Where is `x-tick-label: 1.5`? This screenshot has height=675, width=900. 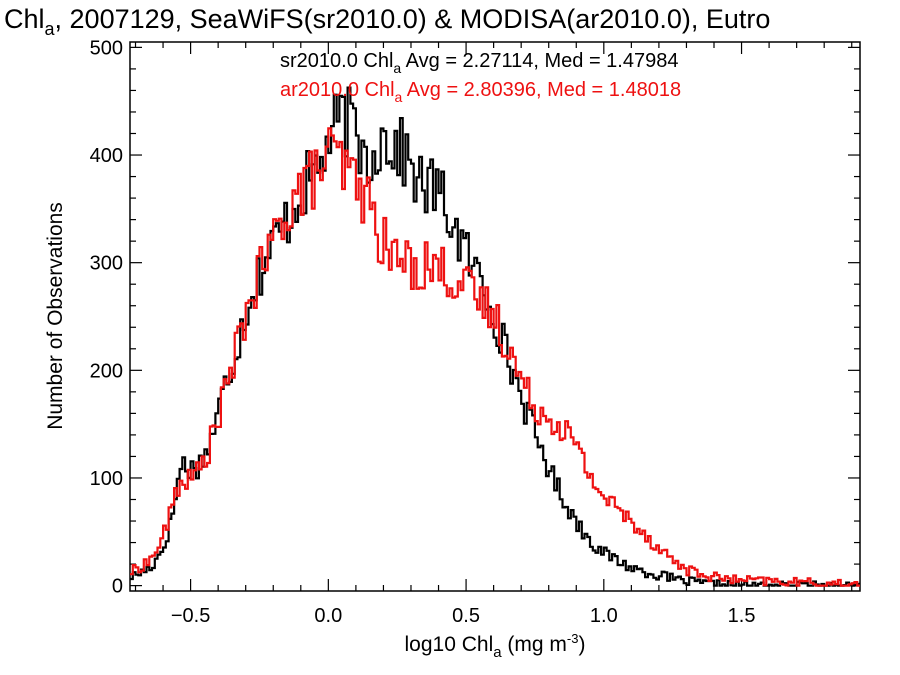 x-tick-label: 1.5 is located at coordinates (742, 616).